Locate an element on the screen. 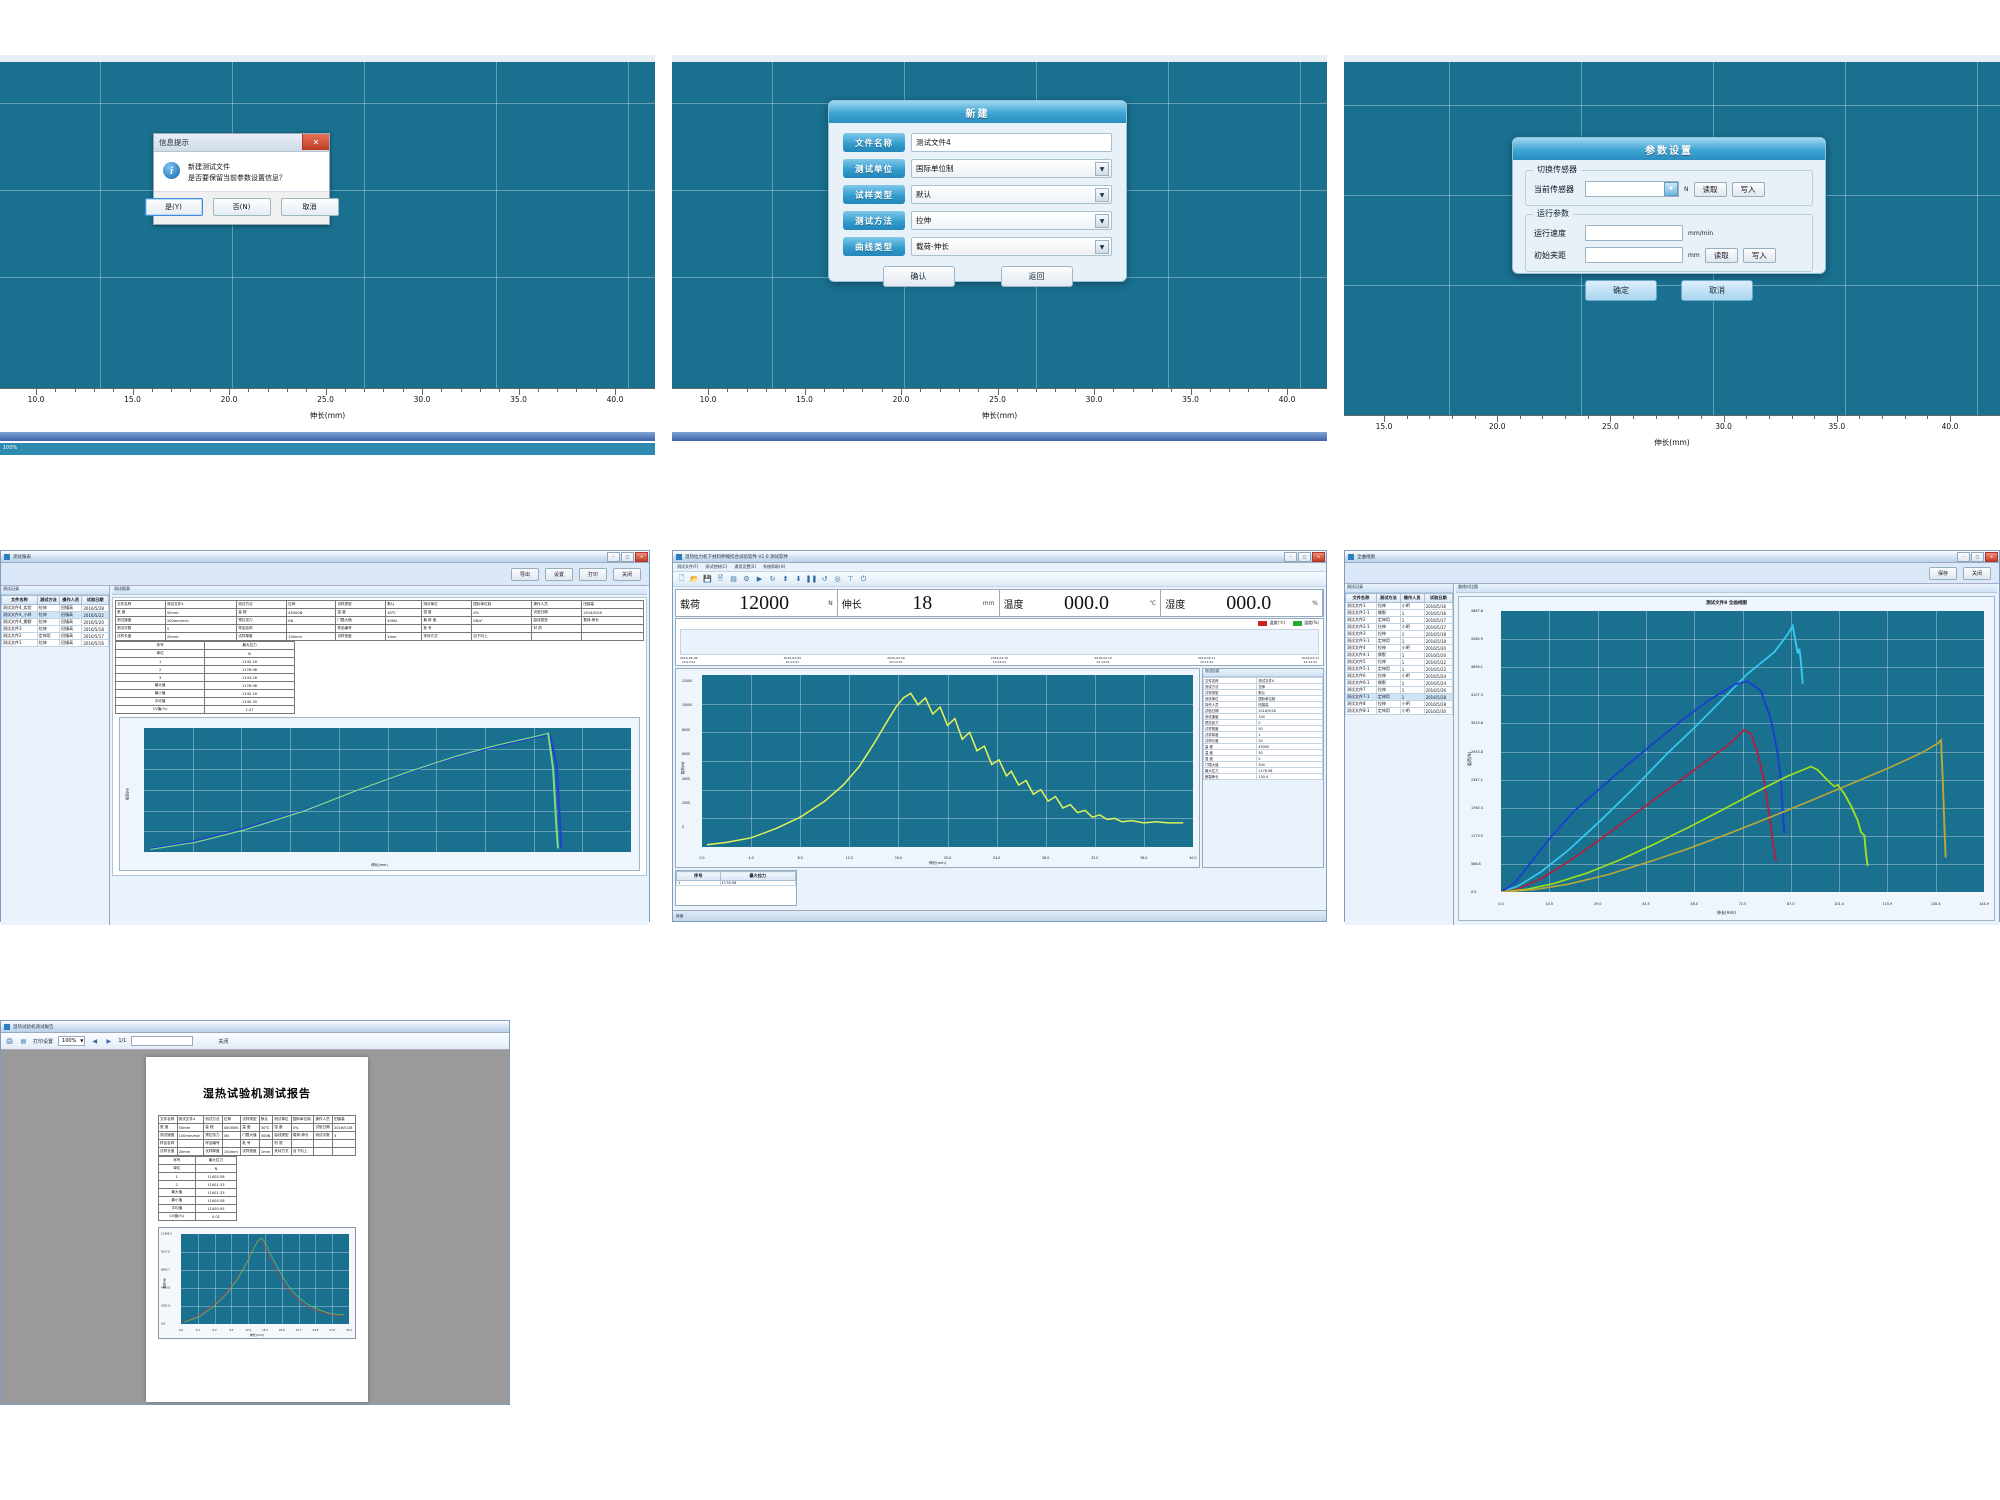 The height and width of the screenshot is (1500, 2000). window-titlebar: 湿热试验机测试报告 is located at coordinates (255, 1027).